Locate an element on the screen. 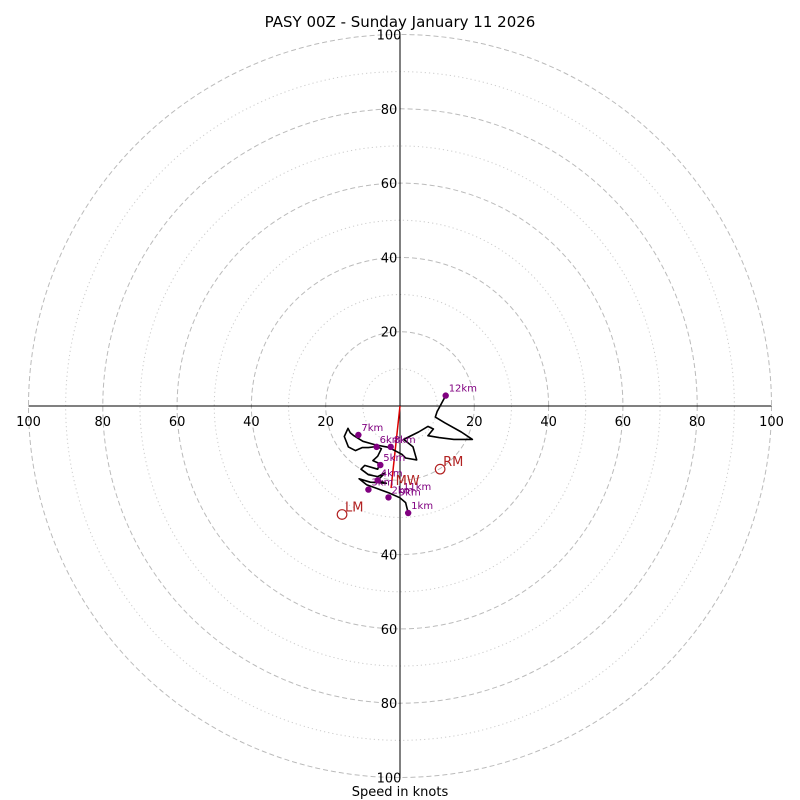 The width and height of the screenshot is (800, 800). y-tick-label-8: 100 is located at coordinates (389, 779).